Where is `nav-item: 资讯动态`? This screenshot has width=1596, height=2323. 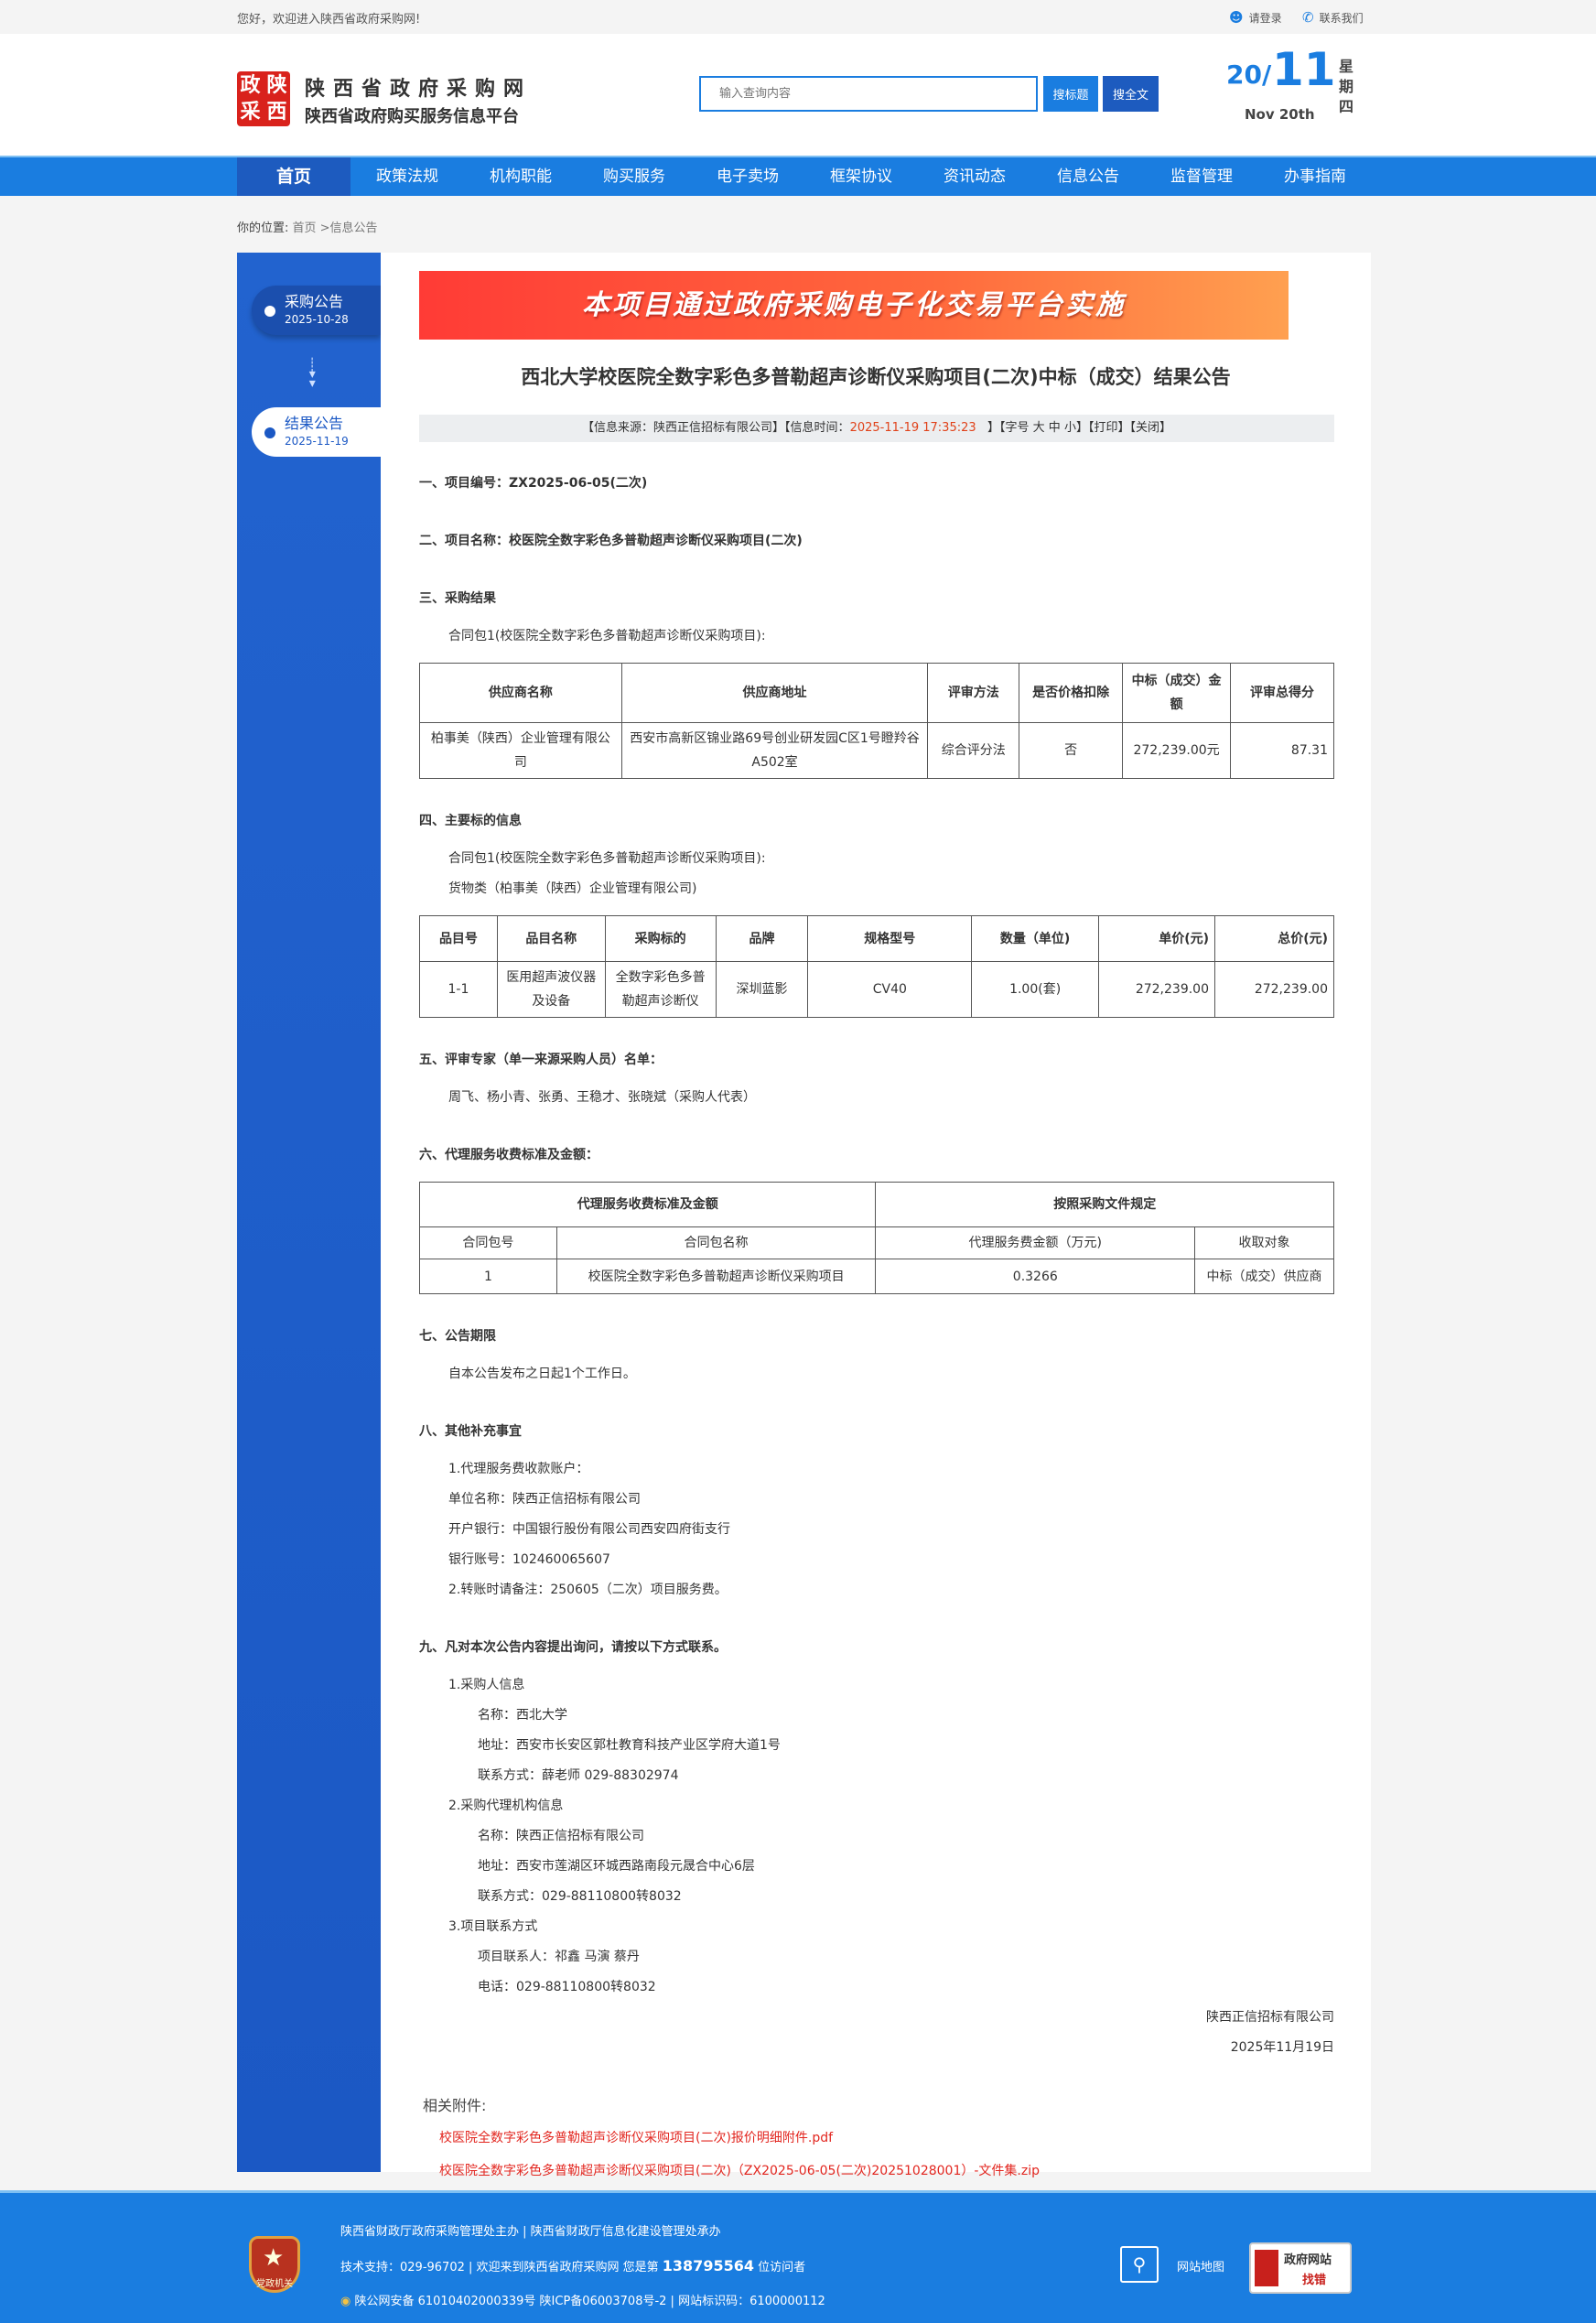
nav-item: 资讯动态 is located at coordinates (975, 176).